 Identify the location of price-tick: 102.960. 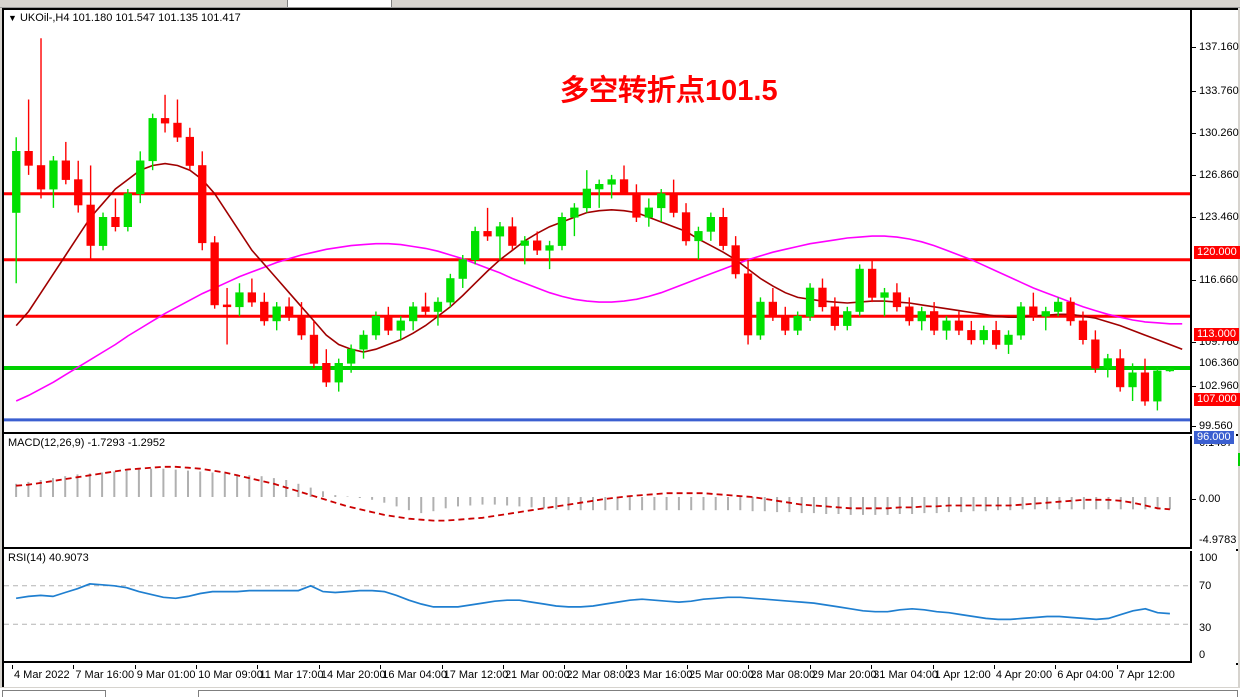
(1215, 386).